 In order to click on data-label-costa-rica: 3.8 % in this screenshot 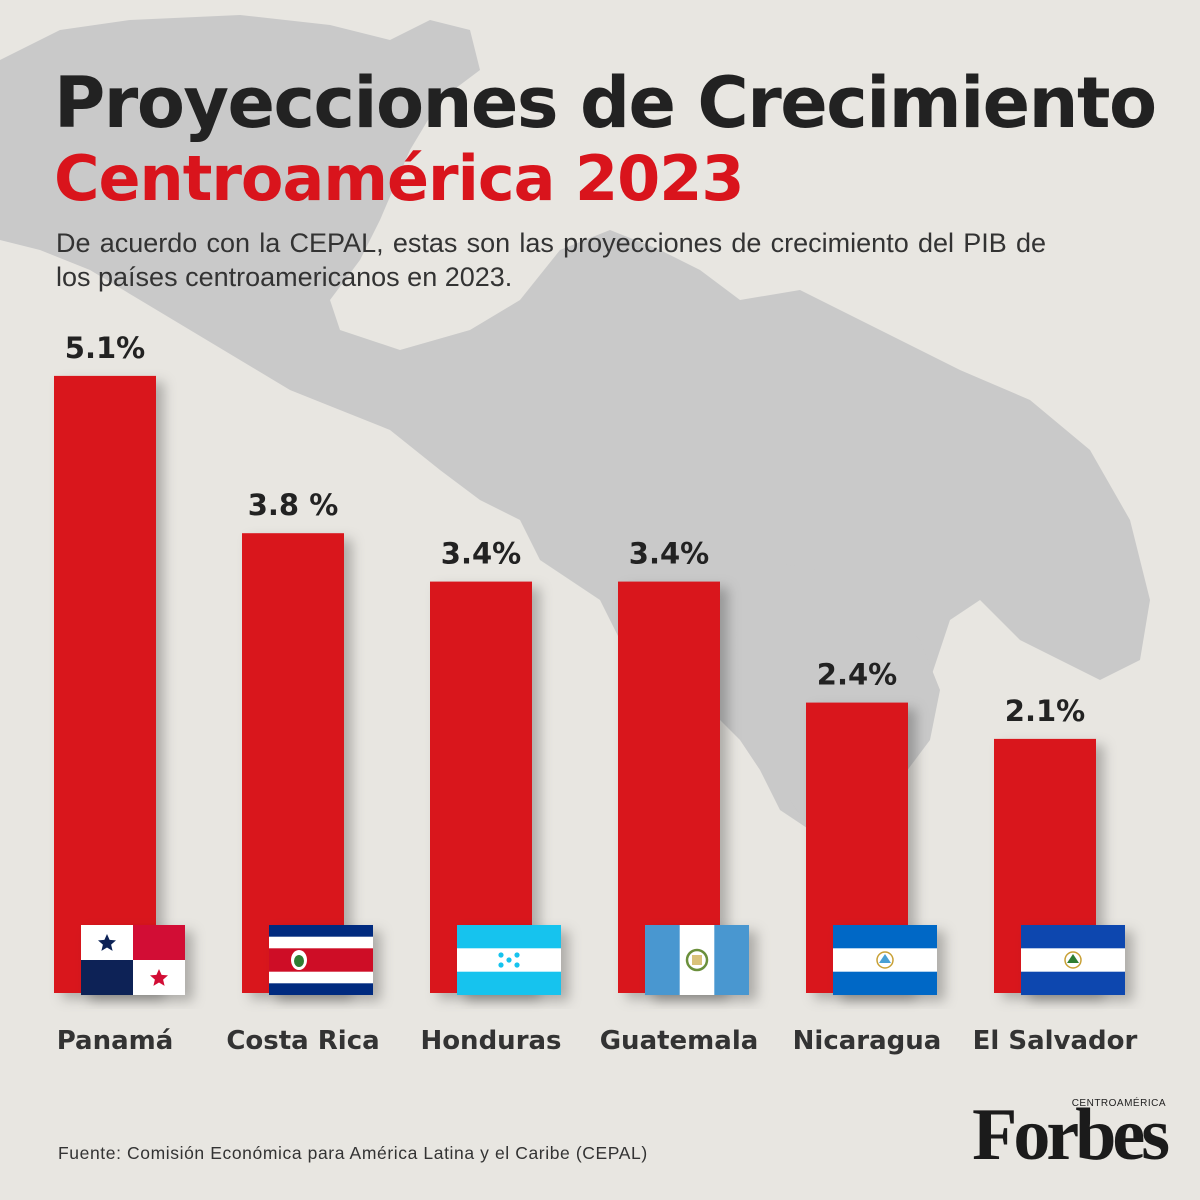, I will do `click(293, 505)`.